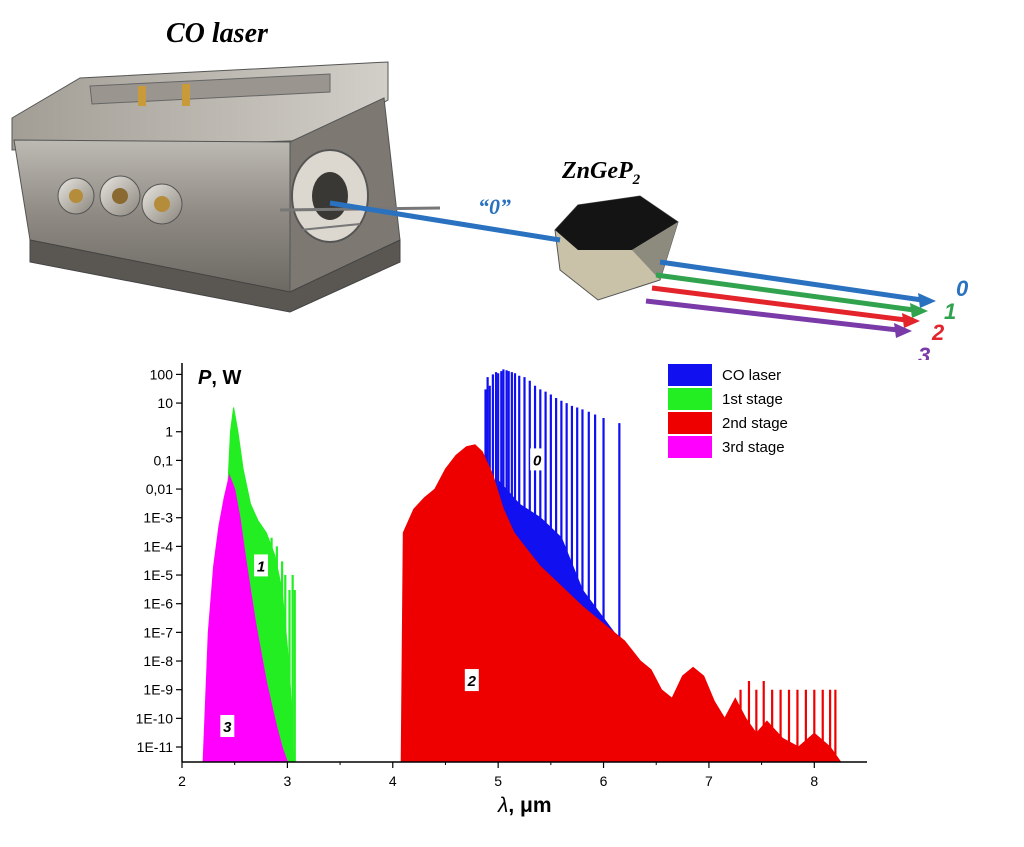 The height and width of the screenshot is (847, 1024). I want to click on curve-label-2nd-stage: 2, so click(472, 681).